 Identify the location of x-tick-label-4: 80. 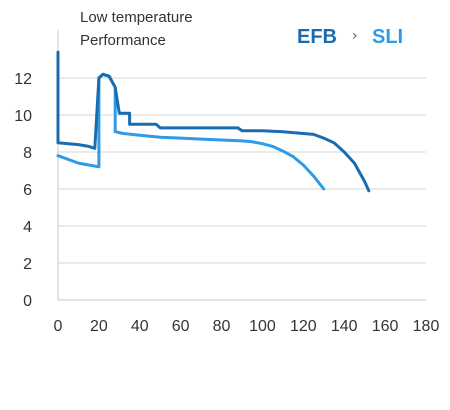
(222, 326).